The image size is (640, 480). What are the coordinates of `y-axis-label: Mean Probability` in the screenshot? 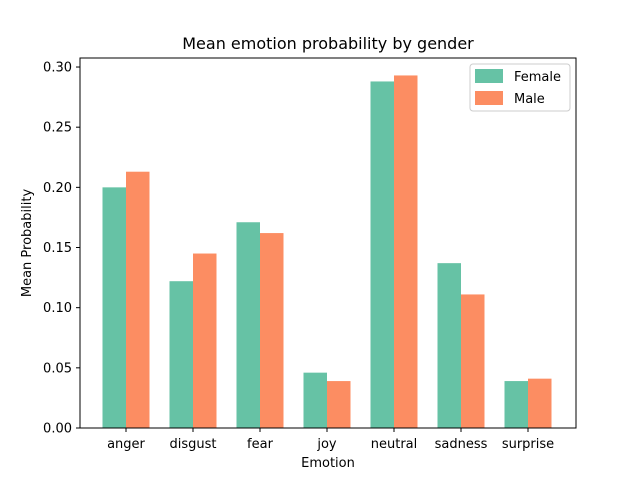 It's located at (27, 243).